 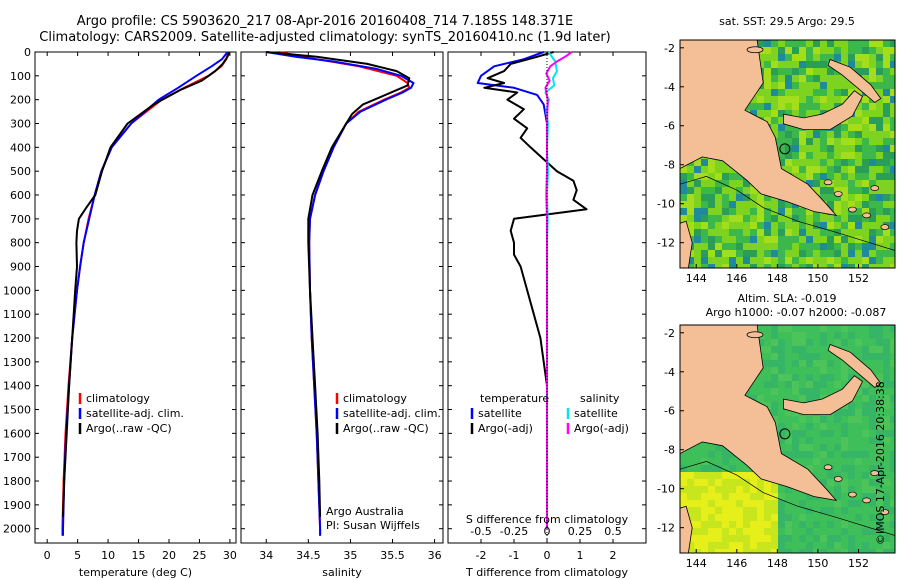 I want to click on series-s-argo, so click(x=558, y=290).